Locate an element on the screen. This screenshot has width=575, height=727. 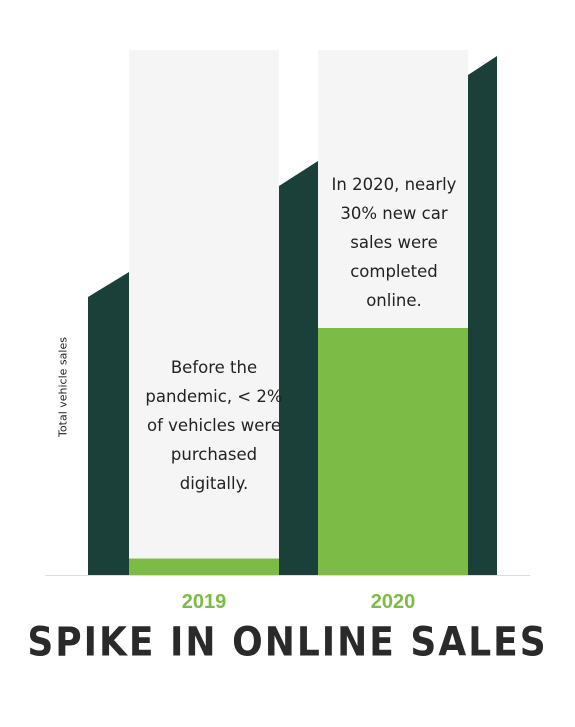
chart-title: SPIKE IN ONLINE SALES is located at coordinates (287, 642).